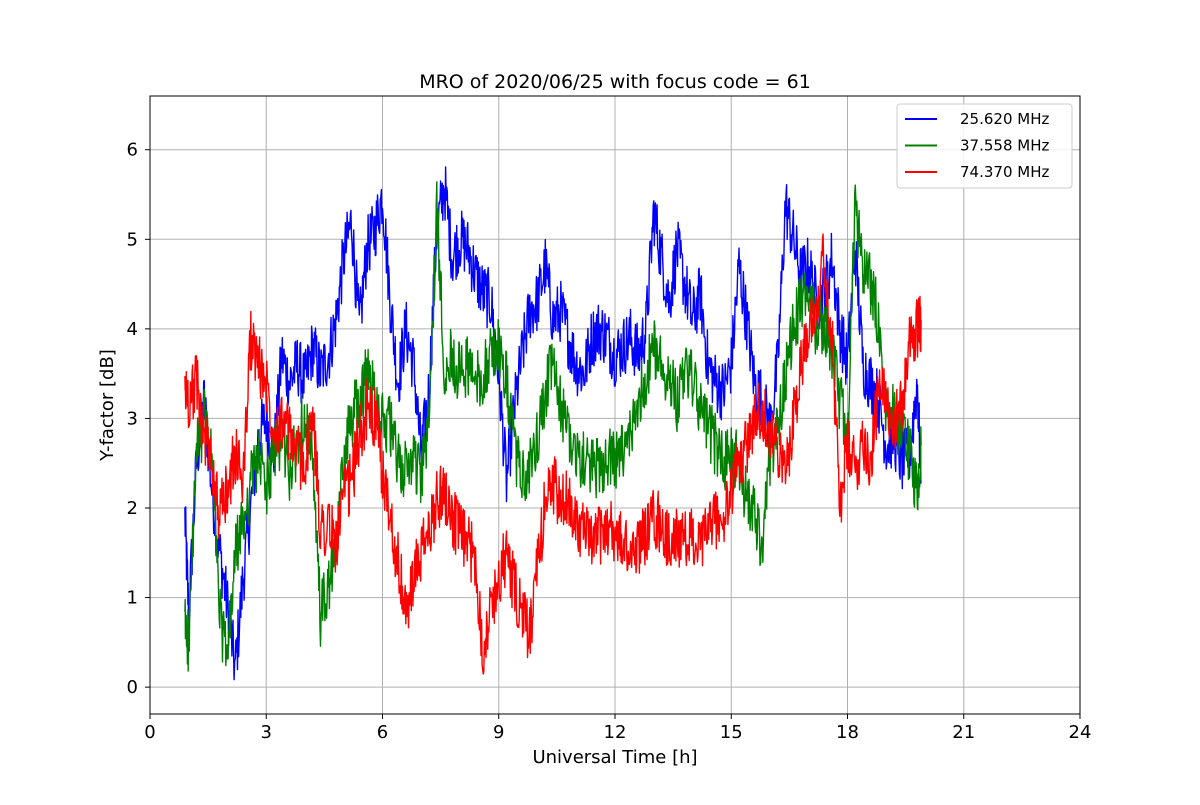  Describe the element at coordinates (615, 732) in the screenshot. I see `x-tick-label: 12` at that location.